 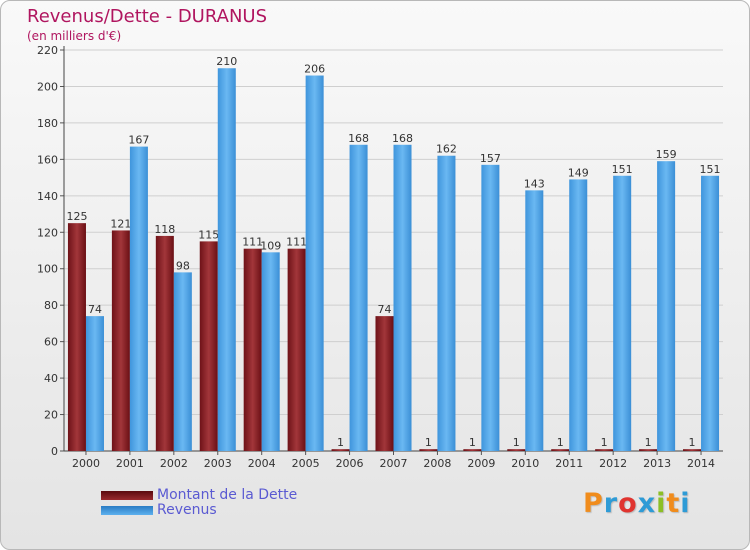 I want to click on logo-letter: t, so click(x=673, y=503).